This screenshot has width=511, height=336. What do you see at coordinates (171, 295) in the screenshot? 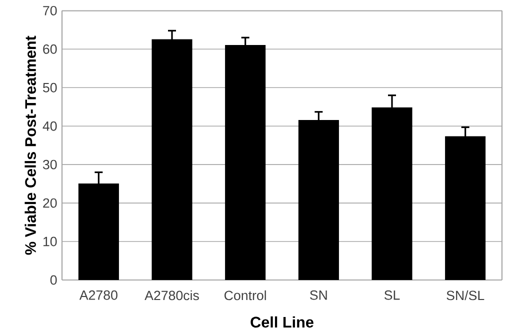
I see `x-tick-label: A2780cis` at bounding box center [171, 295].